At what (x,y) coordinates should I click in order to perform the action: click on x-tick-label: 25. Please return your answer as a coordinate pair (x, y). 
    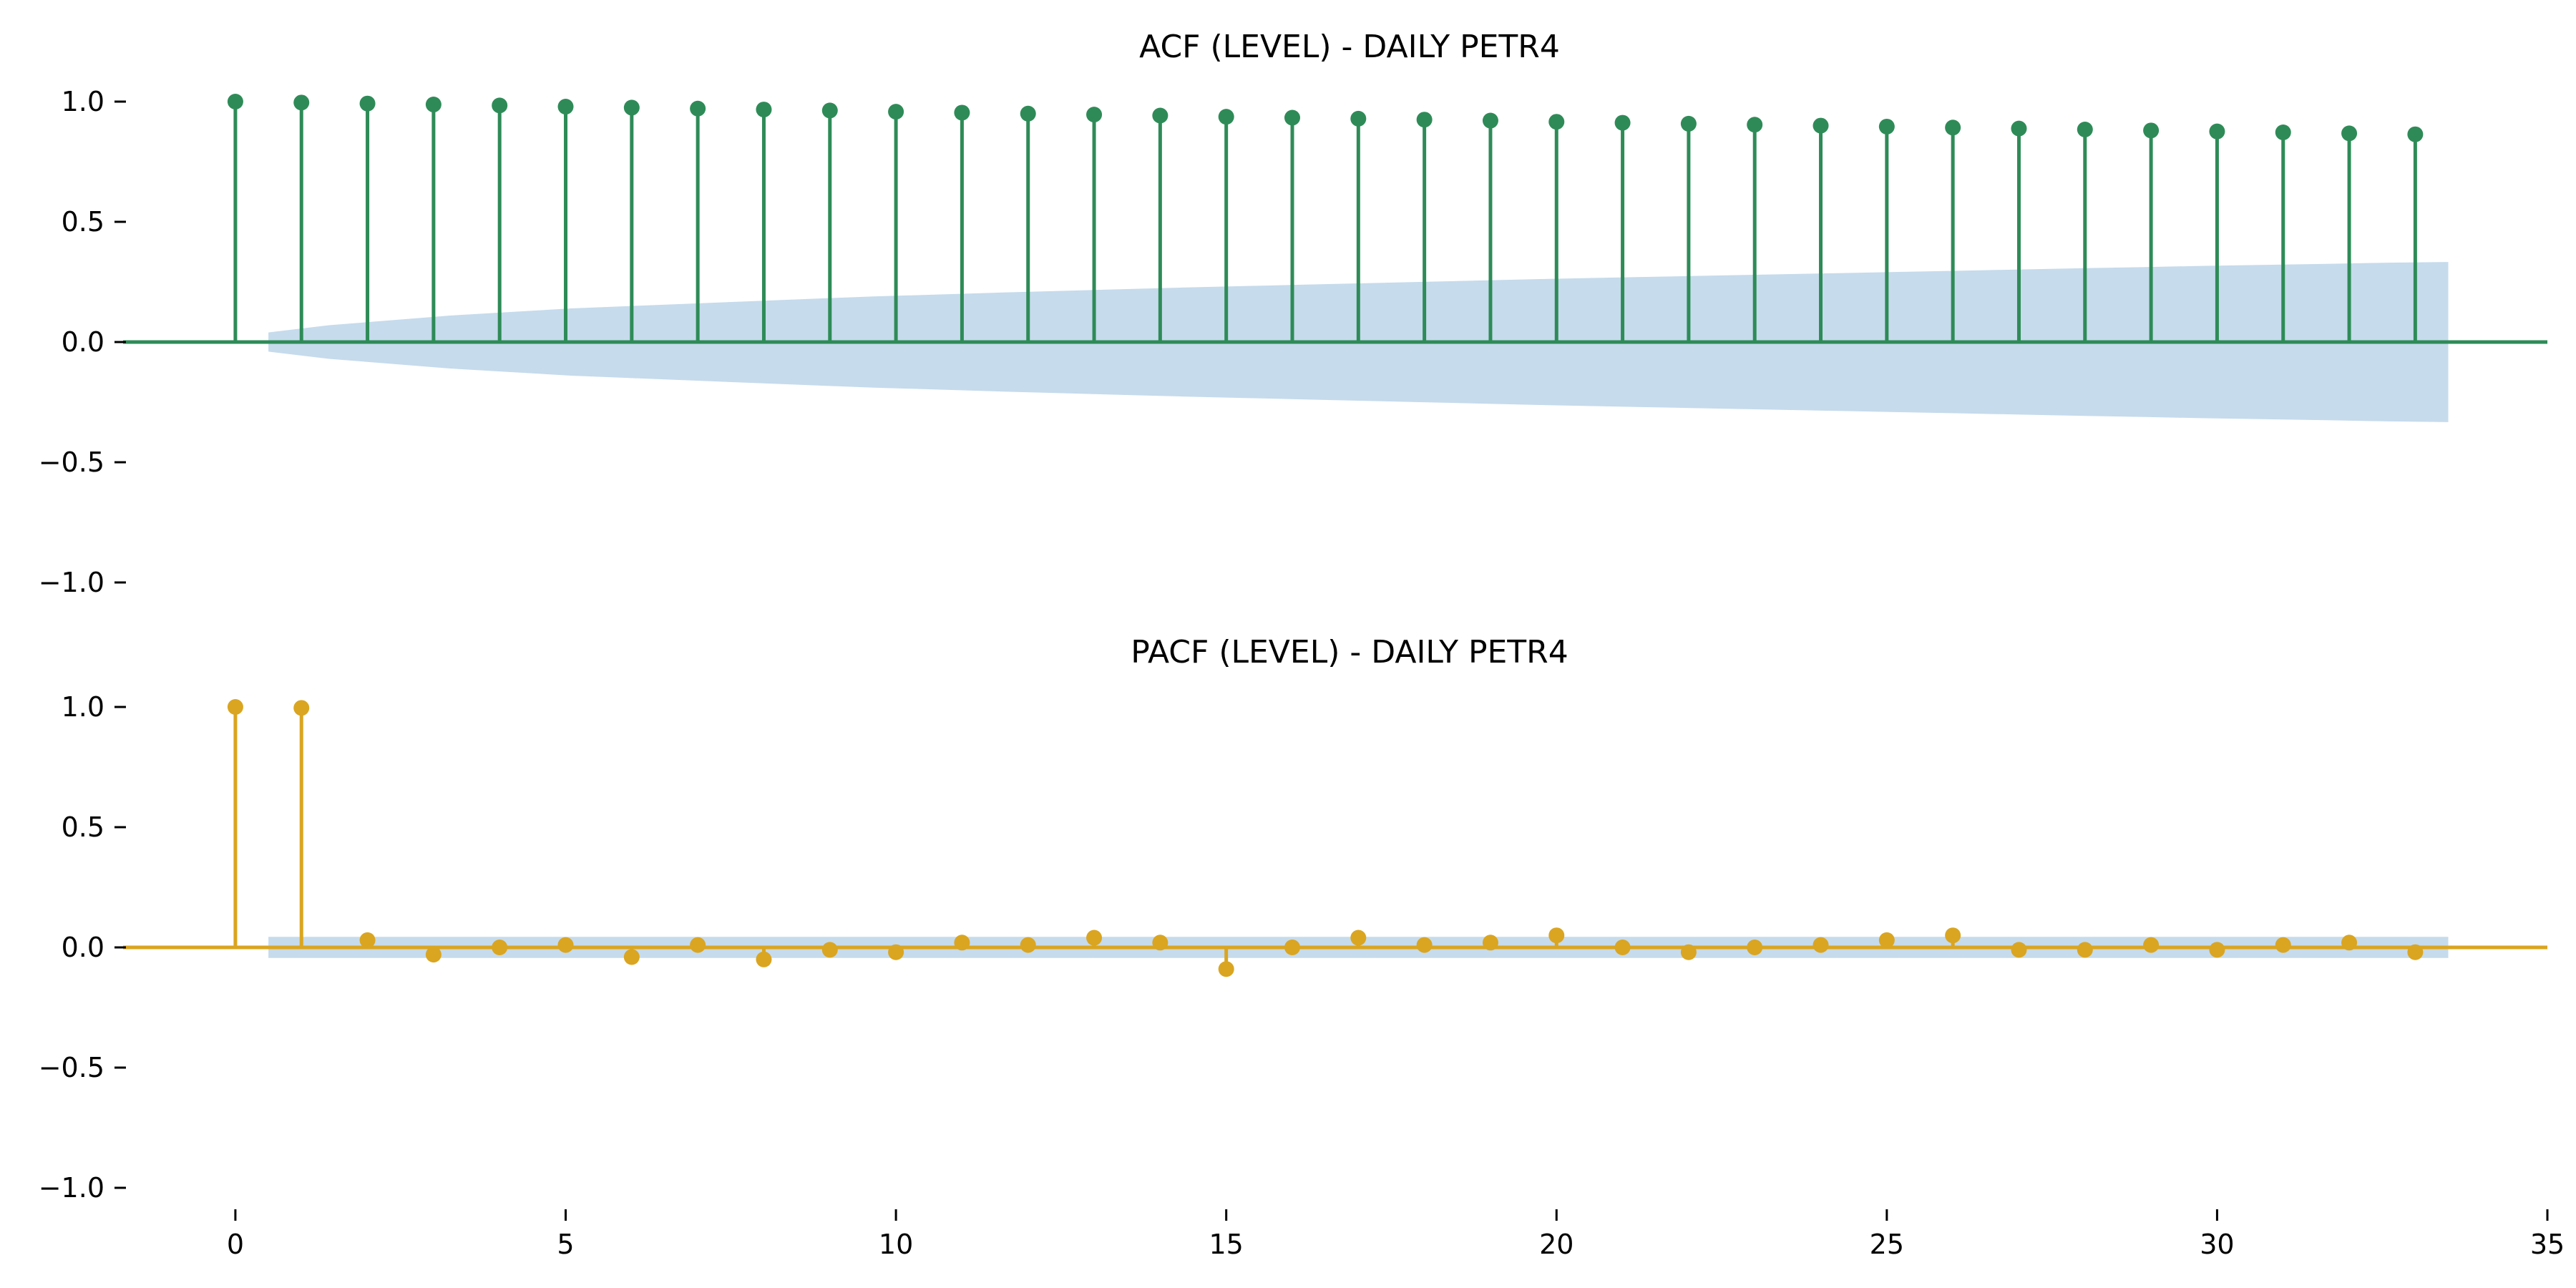
    Looking at the image, I should click on (1887, 1244).